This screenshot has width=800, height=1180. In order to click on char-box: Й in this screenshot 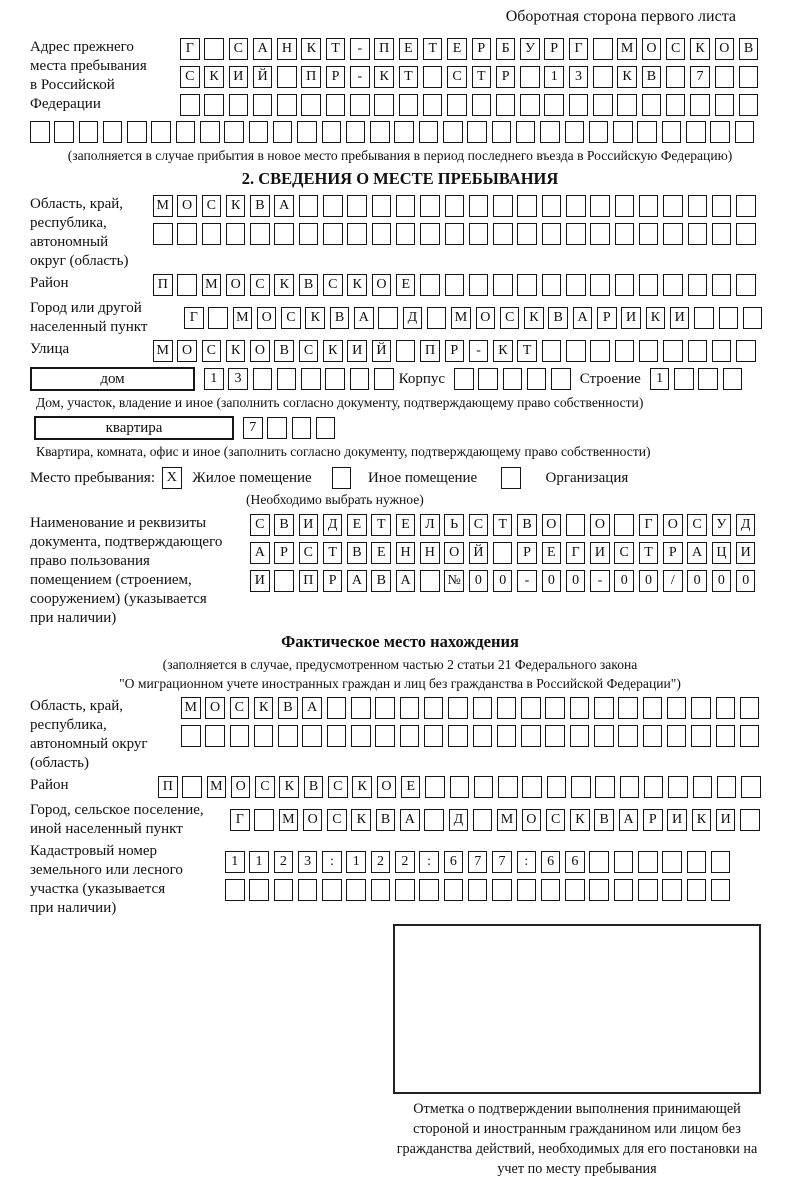, I will do `click(478, 553)`.